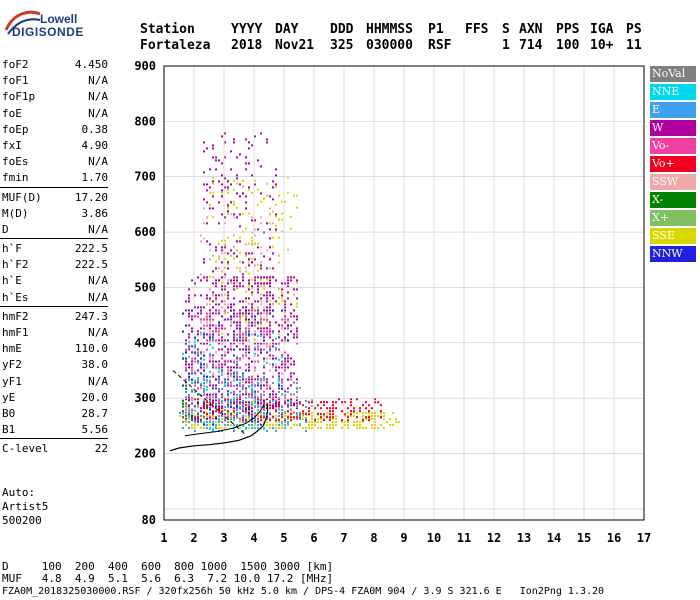 This screenshot has width=700, height=600. I want to click on param-row: foF1 N/A, so click(55, 80).